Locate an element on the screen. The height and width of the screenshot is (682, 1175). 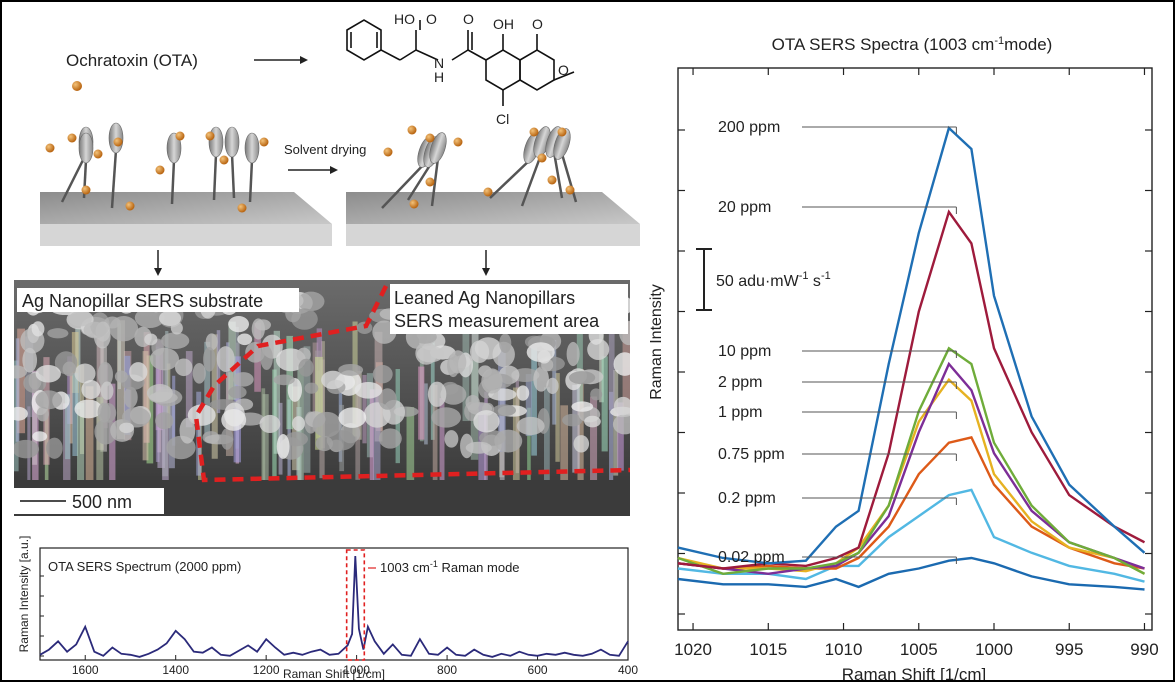
svg-text: N is located at coordinates (439, 63).